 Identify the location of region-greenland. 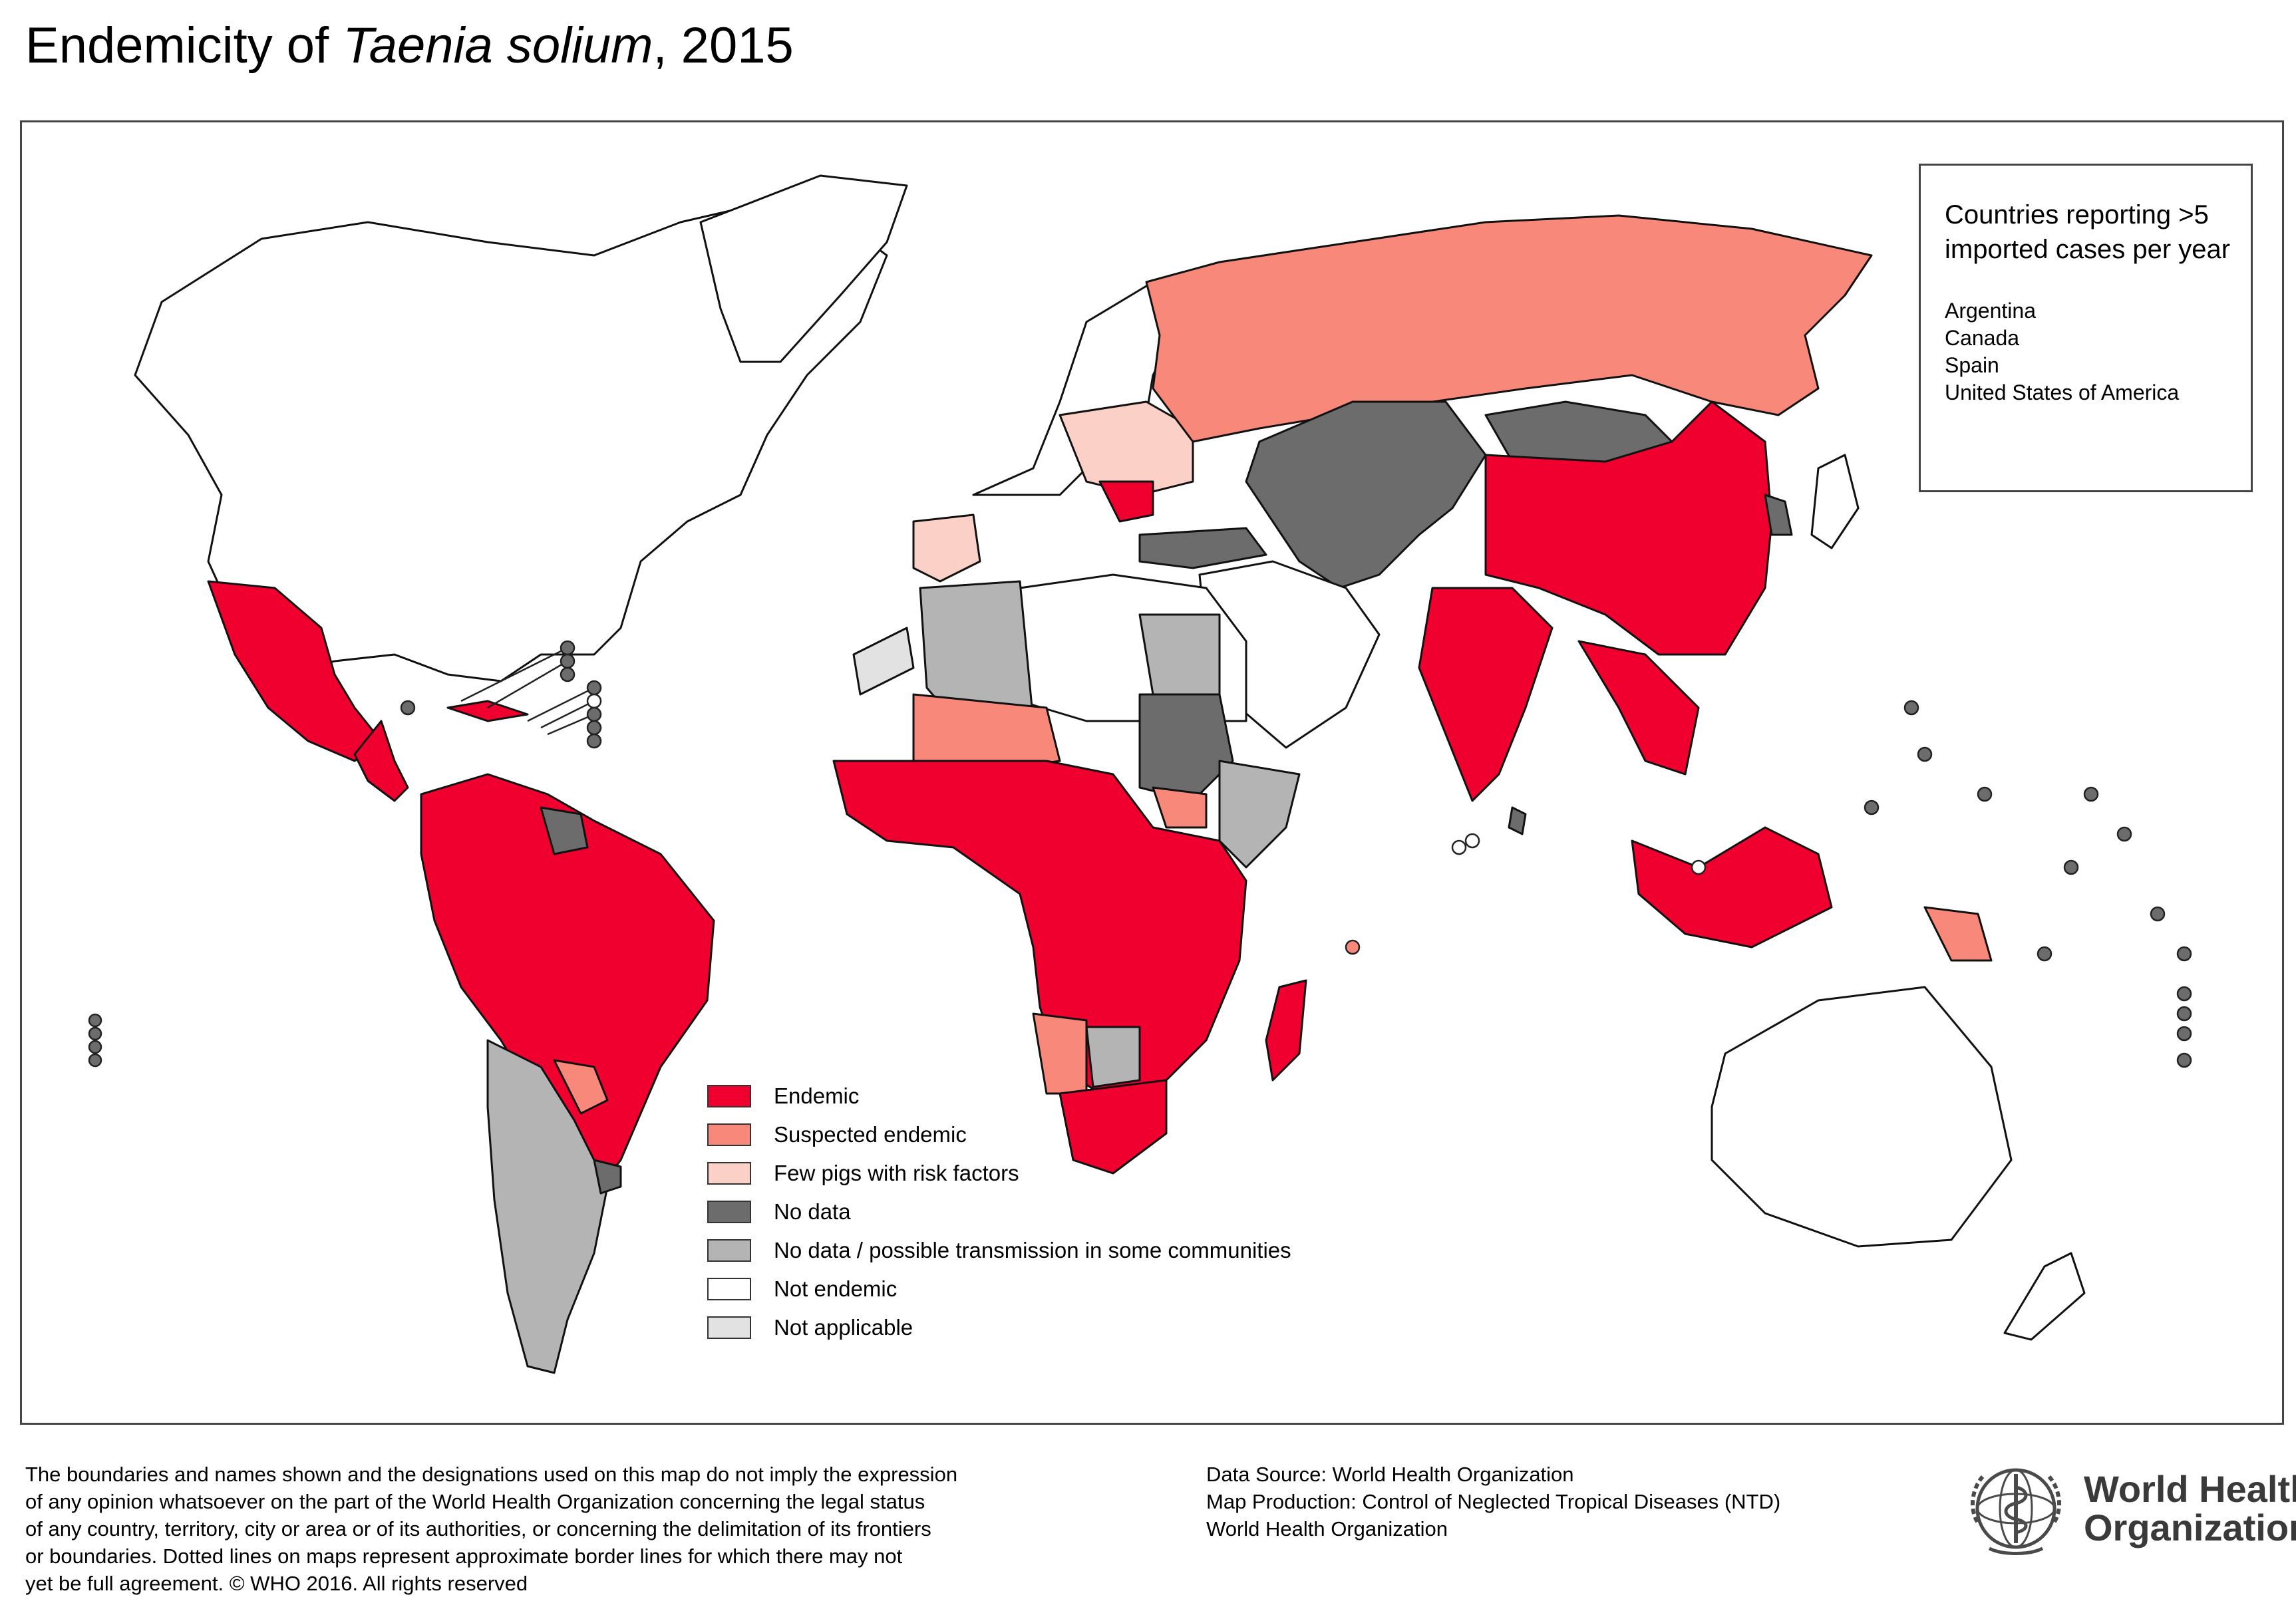
(803, 268).